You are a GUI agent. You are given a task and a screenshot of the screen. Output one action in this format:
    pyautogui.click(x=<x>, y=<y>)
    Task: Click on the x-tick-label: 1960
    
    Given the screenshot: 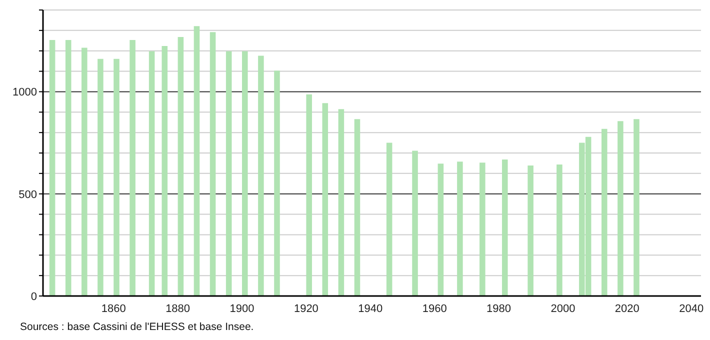 What is the action you would take?
    pyautogui.click(x=434, y=308)
    